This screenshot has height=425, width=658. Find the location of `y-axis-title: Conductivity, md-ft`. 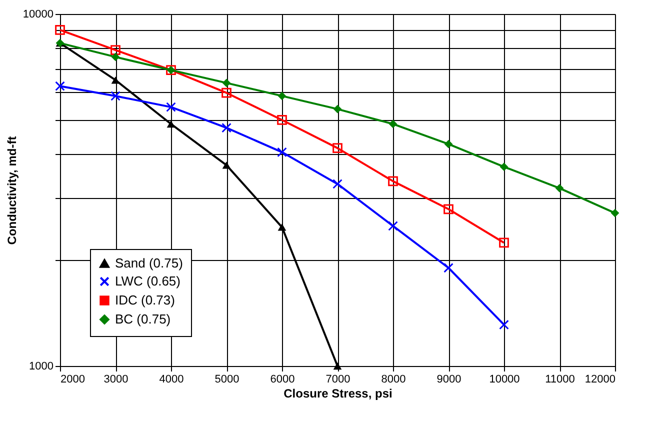

y-axis-title: Conductivity, md-ft is located at coordinates (11, 190).